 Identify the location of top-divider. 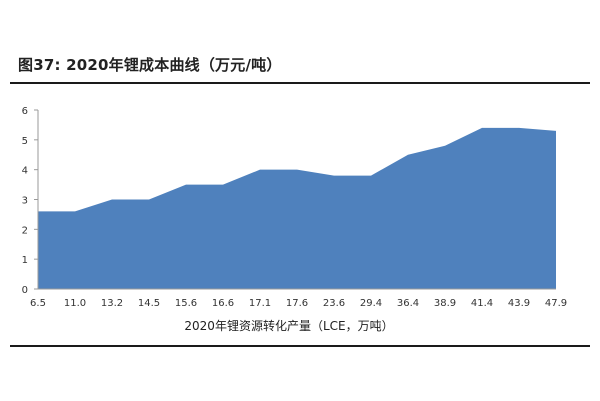
(300, 83).